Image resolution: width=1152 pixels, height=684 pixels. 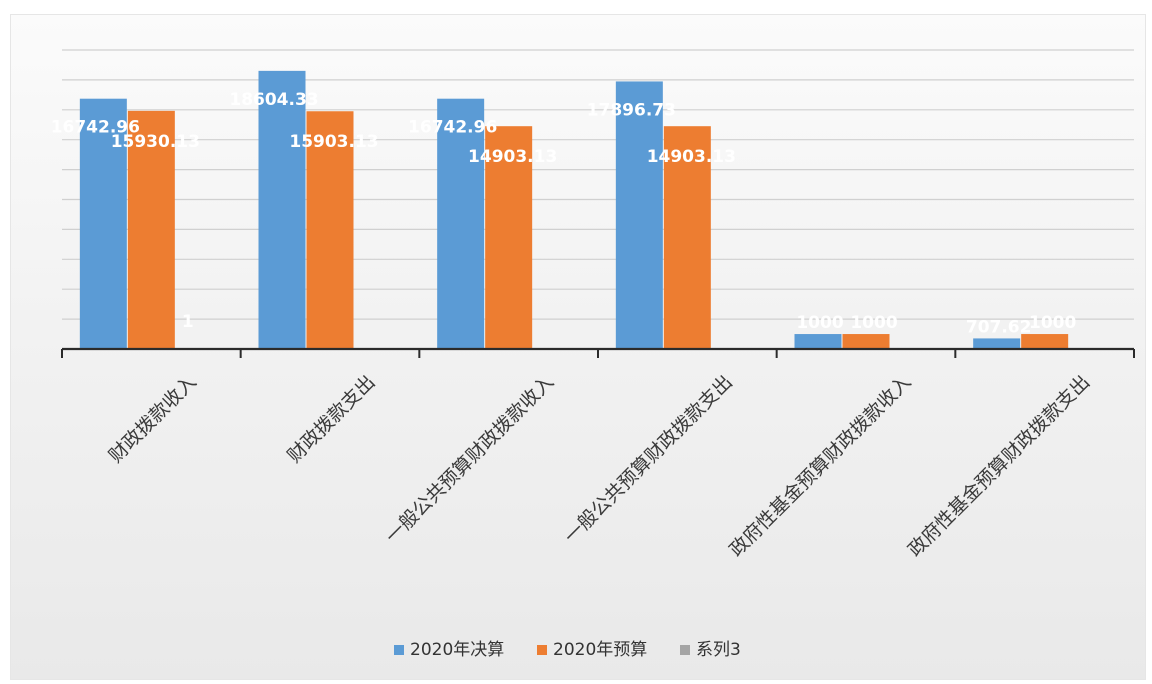 I want to click on legend-label: 2020年预算, so click(x=600, y=650).